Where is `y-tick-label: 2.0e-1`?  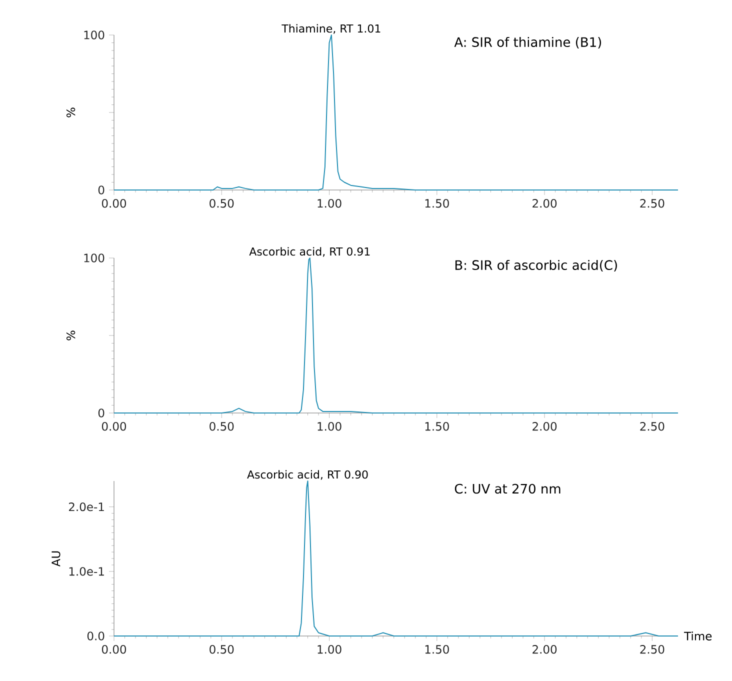 y-tick-label: 2.0e-1 is located at coordinates (86, 507).